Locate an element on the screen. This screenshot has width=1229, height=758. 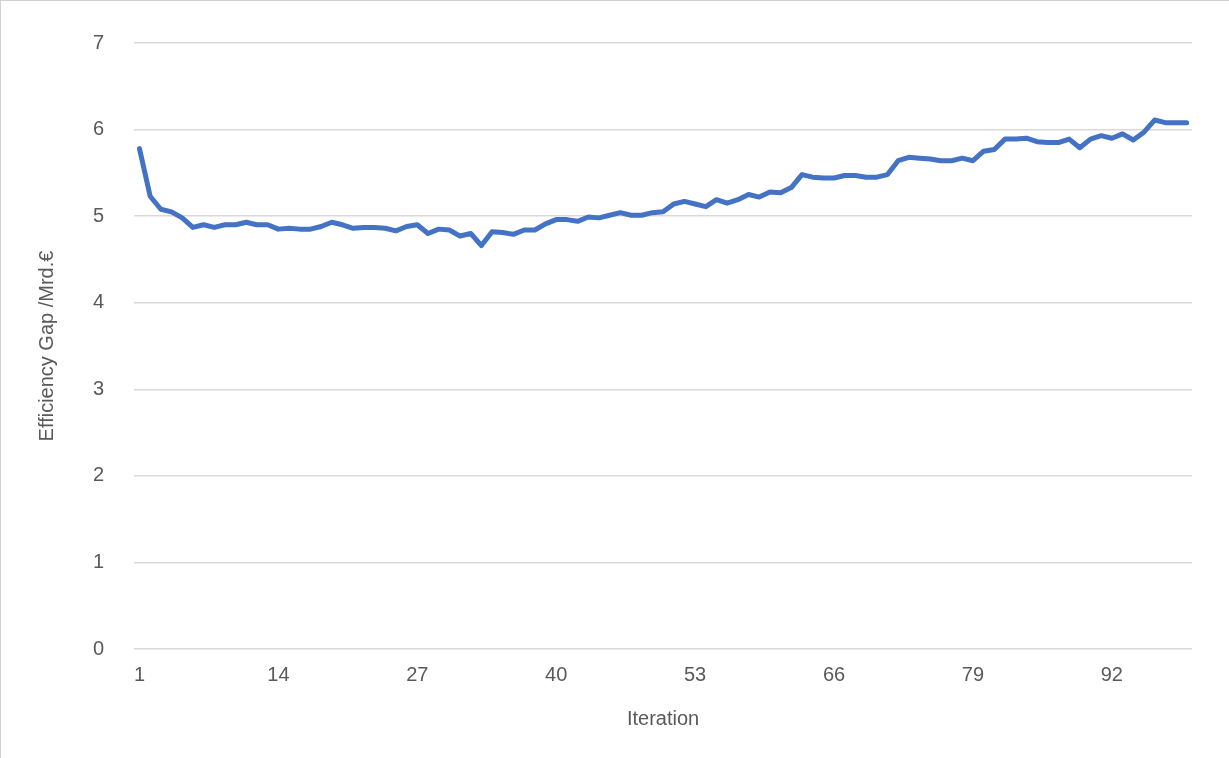
x-tick-label: 27 is located at coordinates (417, 673).